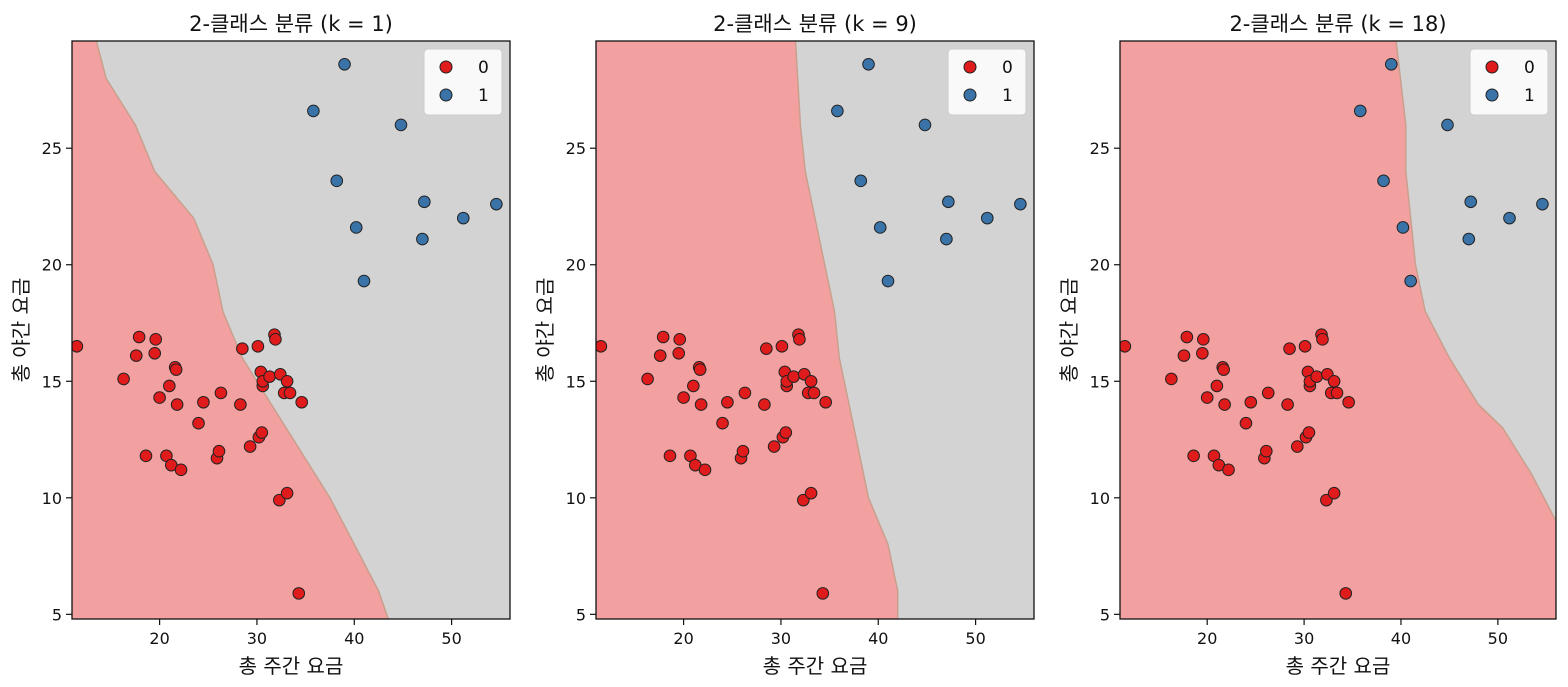 The height and width of the screenshot is (687, 1568). What do you see at coordinates (446, 95) in the screenshot?
I see `legend-marker` at bounding box center [446, 95].